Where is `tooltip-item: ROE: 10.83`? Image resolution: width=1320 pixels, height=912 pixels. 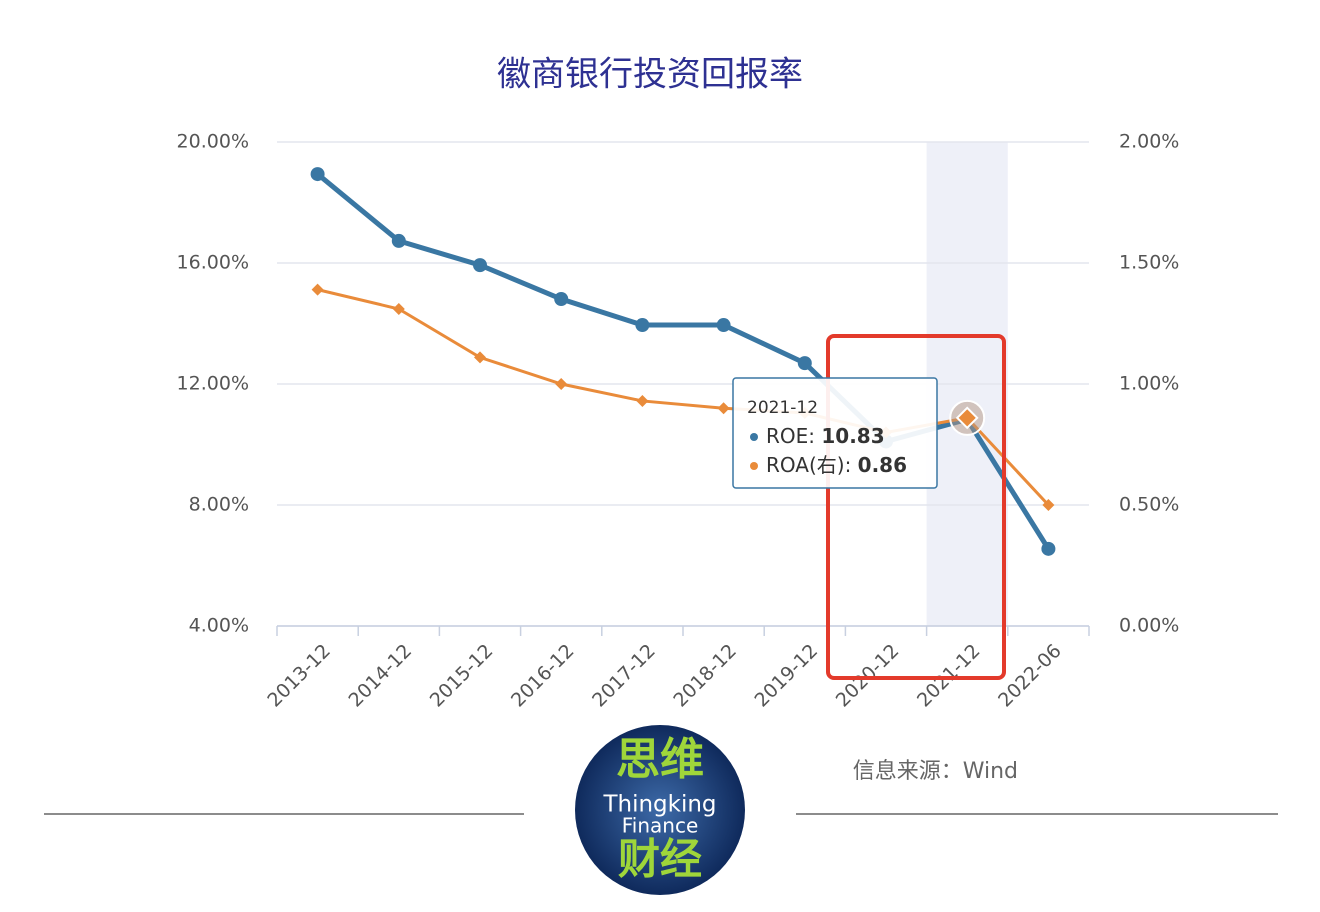 tooltip-item: ROE: 10.83 is located at coordinates (825, 436).